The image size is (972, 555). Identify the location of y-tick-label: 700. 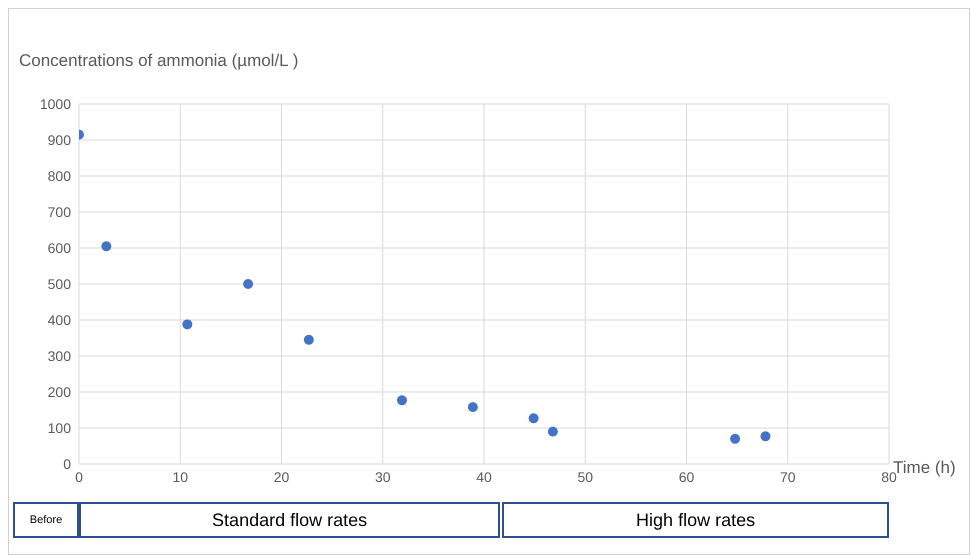
(60, 212).